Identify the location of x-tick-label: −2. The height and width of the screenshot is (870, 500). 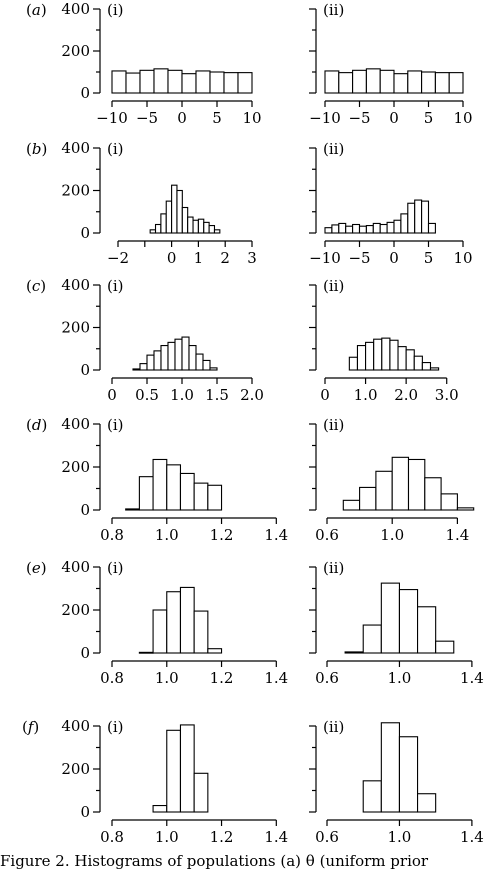
(118, 258).